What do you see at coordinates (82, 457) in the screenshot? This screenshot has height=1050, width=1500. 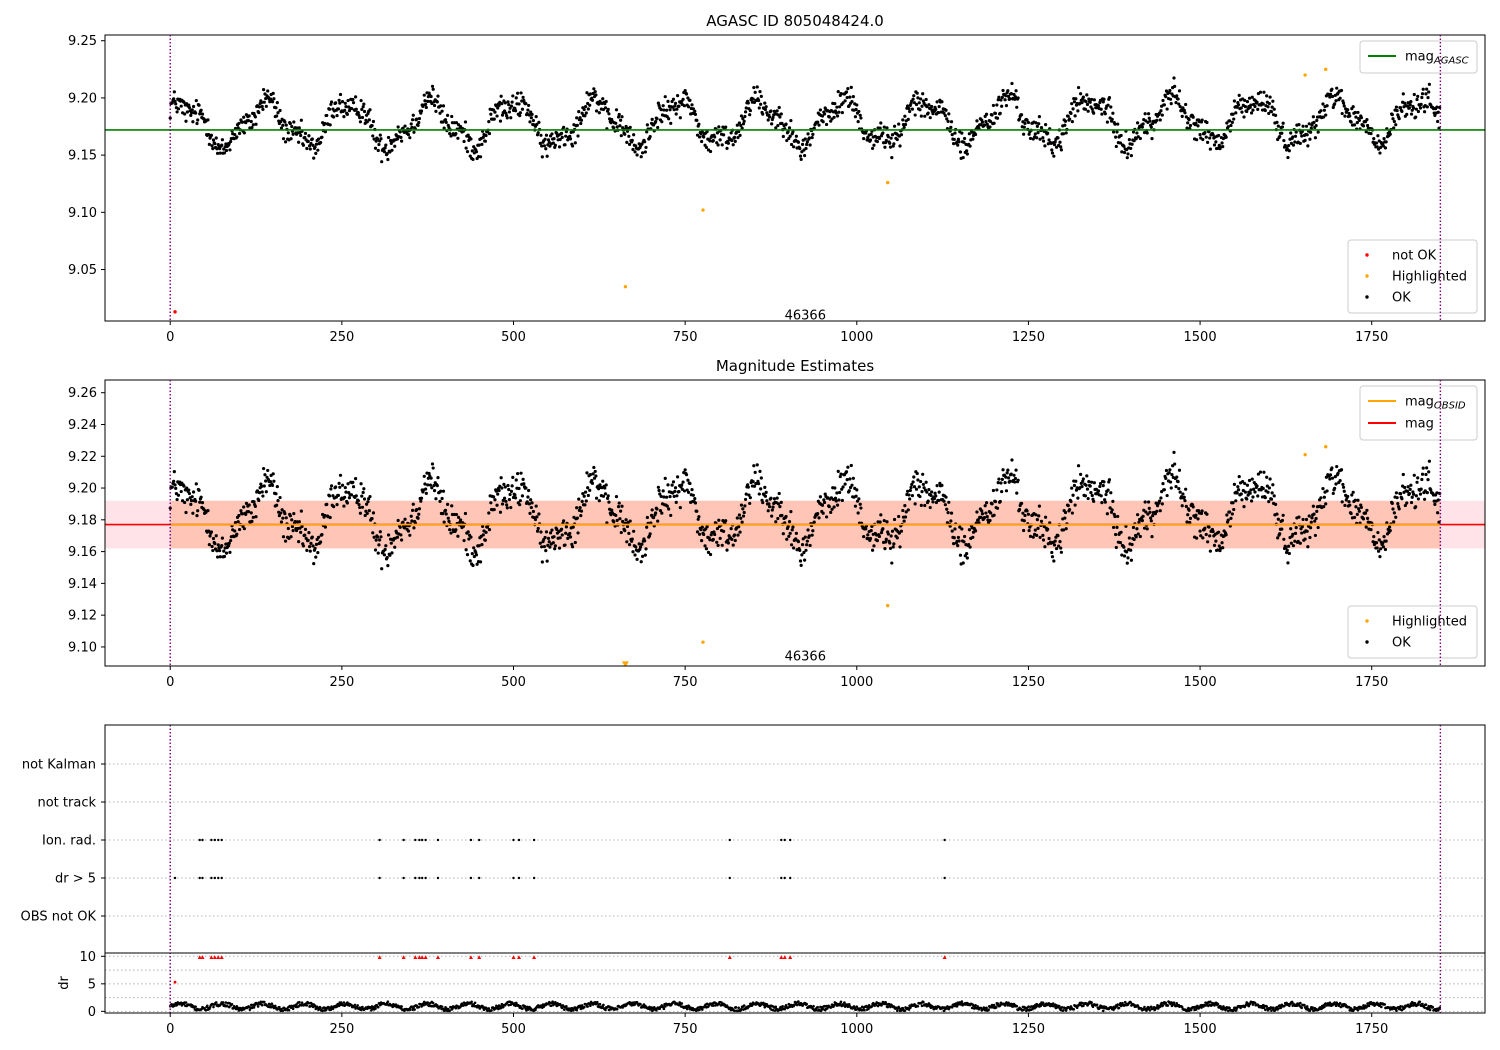 I see `y-tick-label: 9.22` at bounding box center [82, 457].